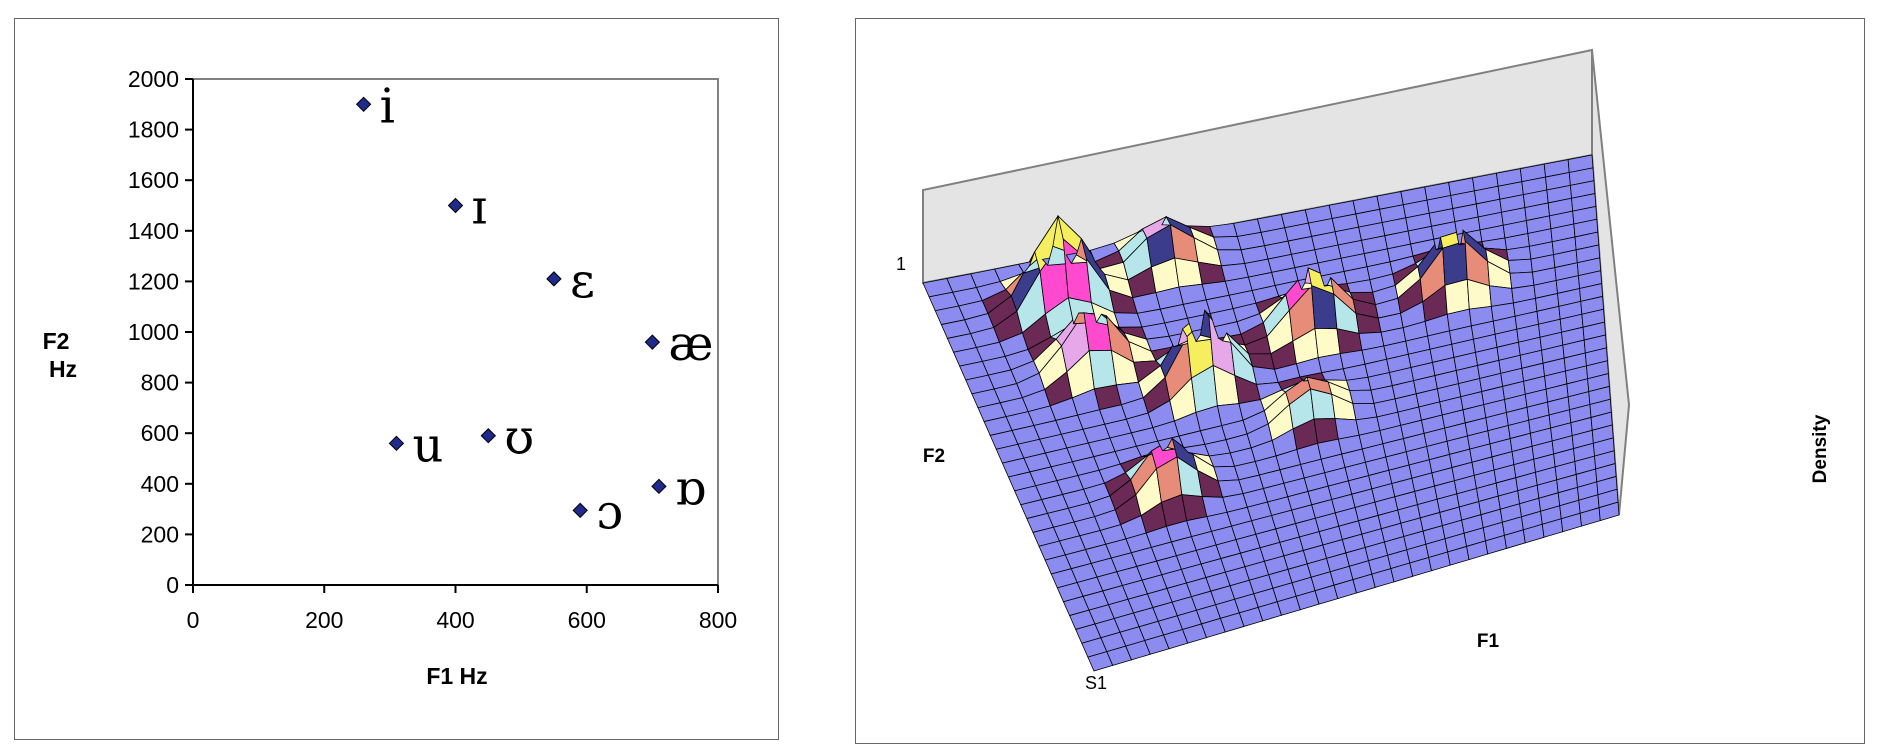 This screenshot has width=1878, height=750. I want to click on vowel-point-label: æ, so click(690, 344).